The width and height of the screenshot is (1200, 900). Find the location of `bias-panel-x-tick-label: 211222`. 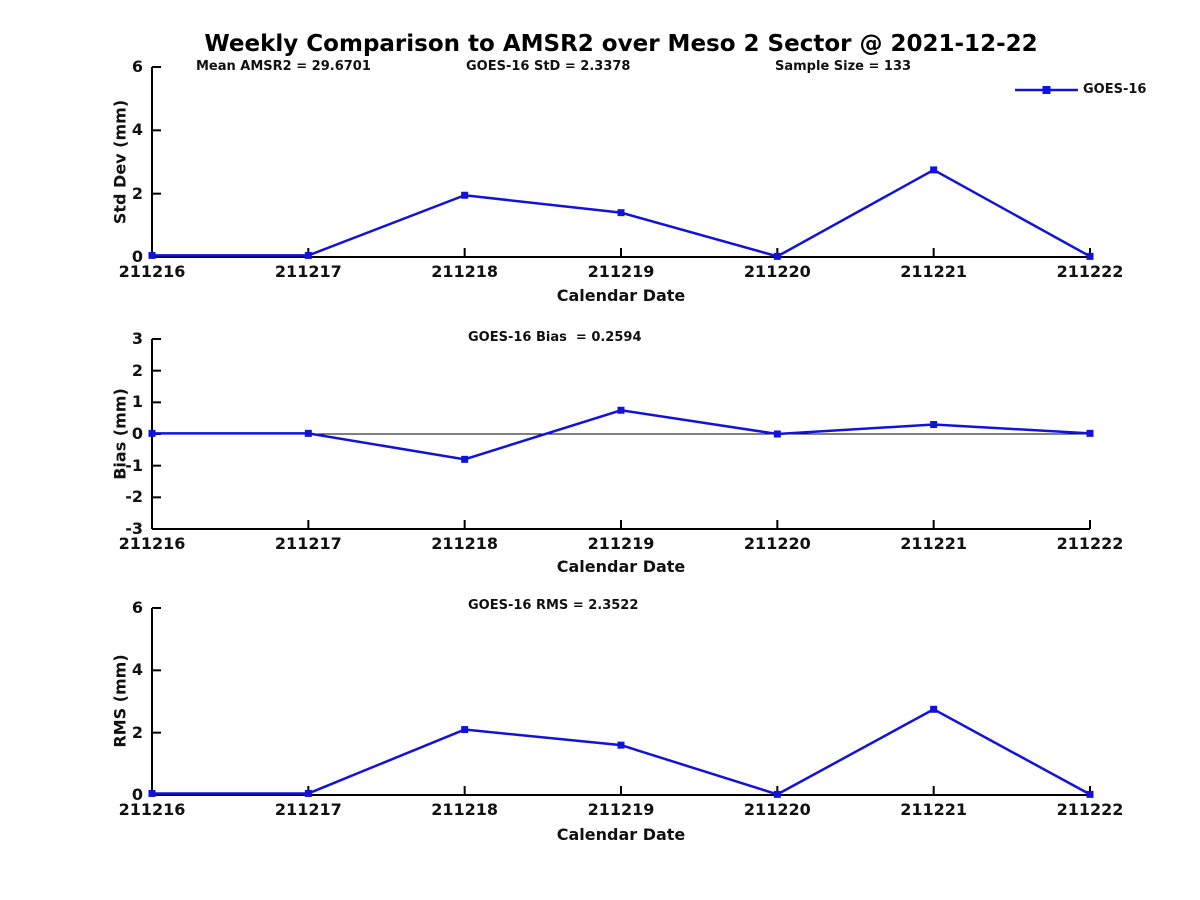

bias-panel-x-tick-label: 211222 is located at coordinates (1090, 543).